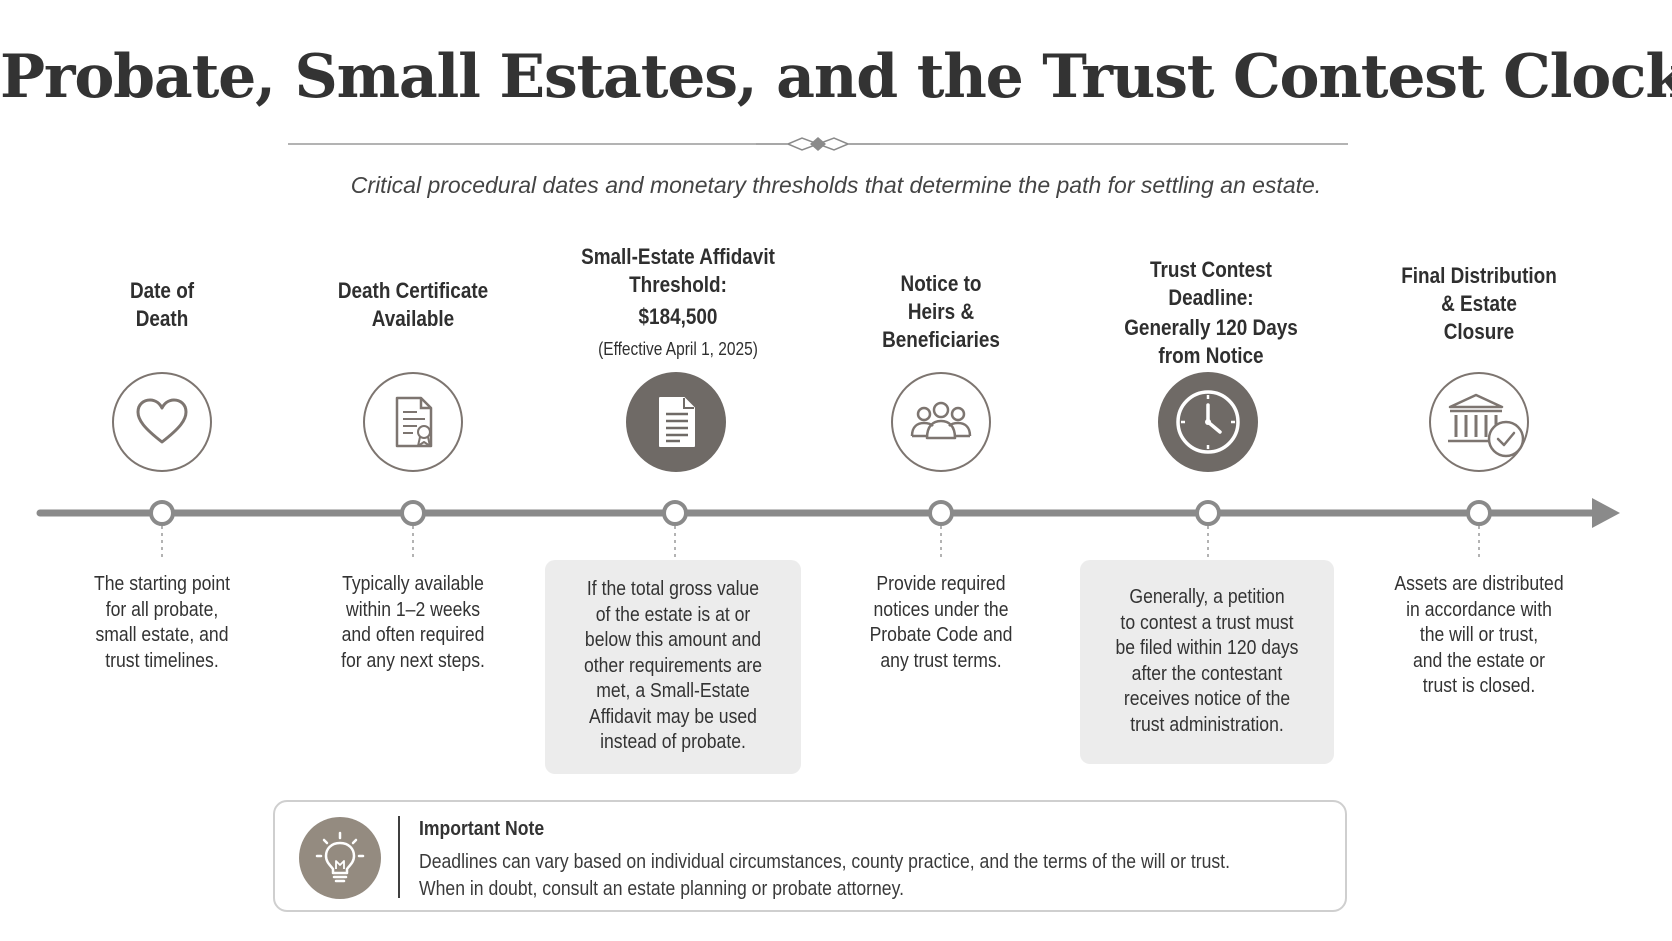 Image resolution: width=1672 pixels, height=941 pixels. What do you see at coordinates (162, 304) in the screenshot?
I see `milestone-label-date-of-death: Date of Death` at bounding box center [162, 304].